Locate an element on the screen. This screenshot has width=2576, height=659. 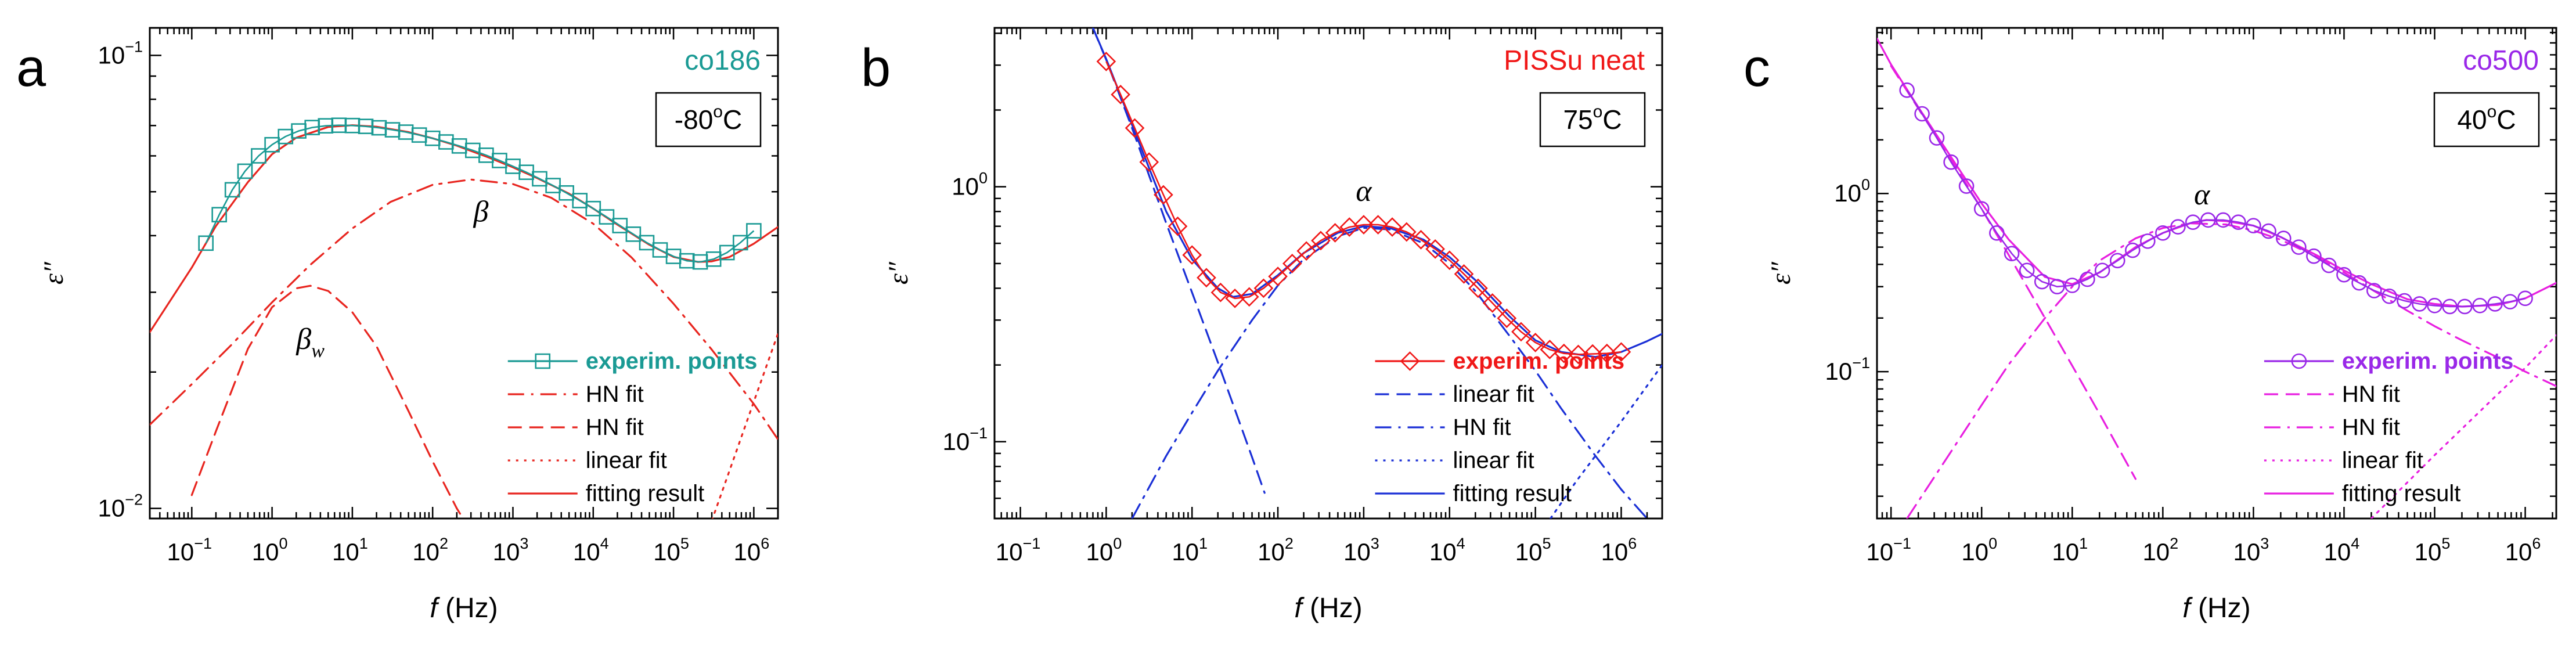
peak-label: βw is located at coordinates (310, 342).